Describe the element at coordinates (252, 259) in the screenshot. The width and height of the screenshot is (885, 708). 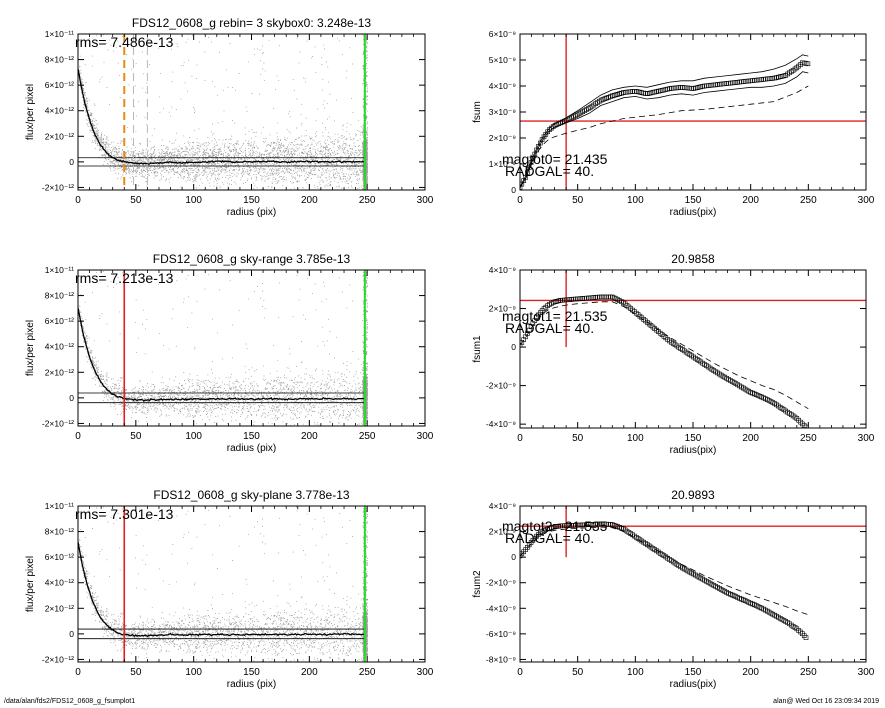
I see `chart-title: FDS12_0608_g sky-range 3.785e-13` at that location.